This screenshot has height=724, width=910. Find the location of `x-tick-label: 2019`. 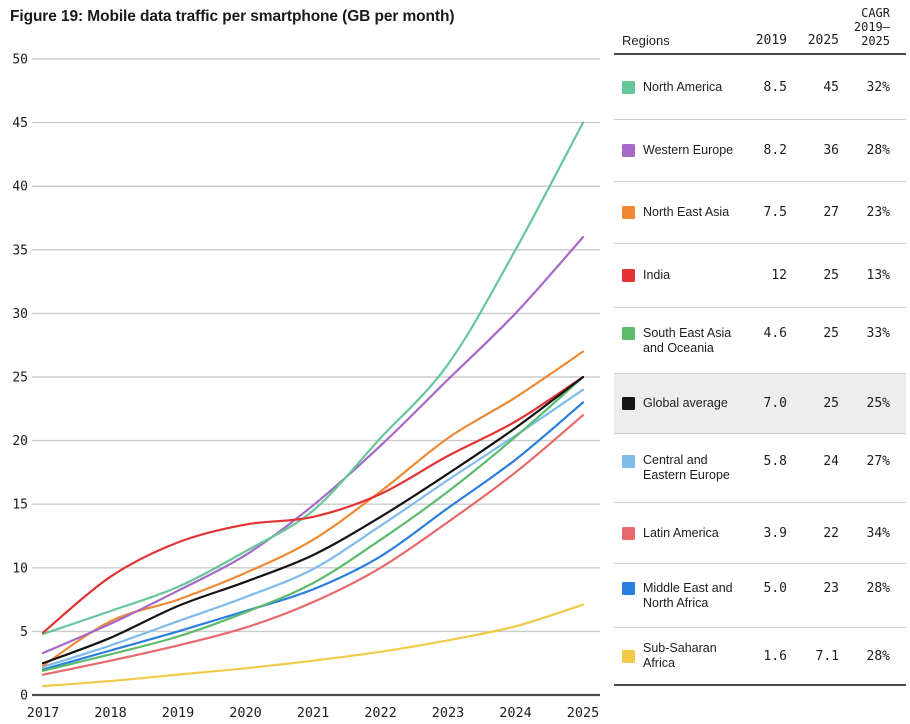

x-tick-label: 2019 is located at coordinates (178, 713).